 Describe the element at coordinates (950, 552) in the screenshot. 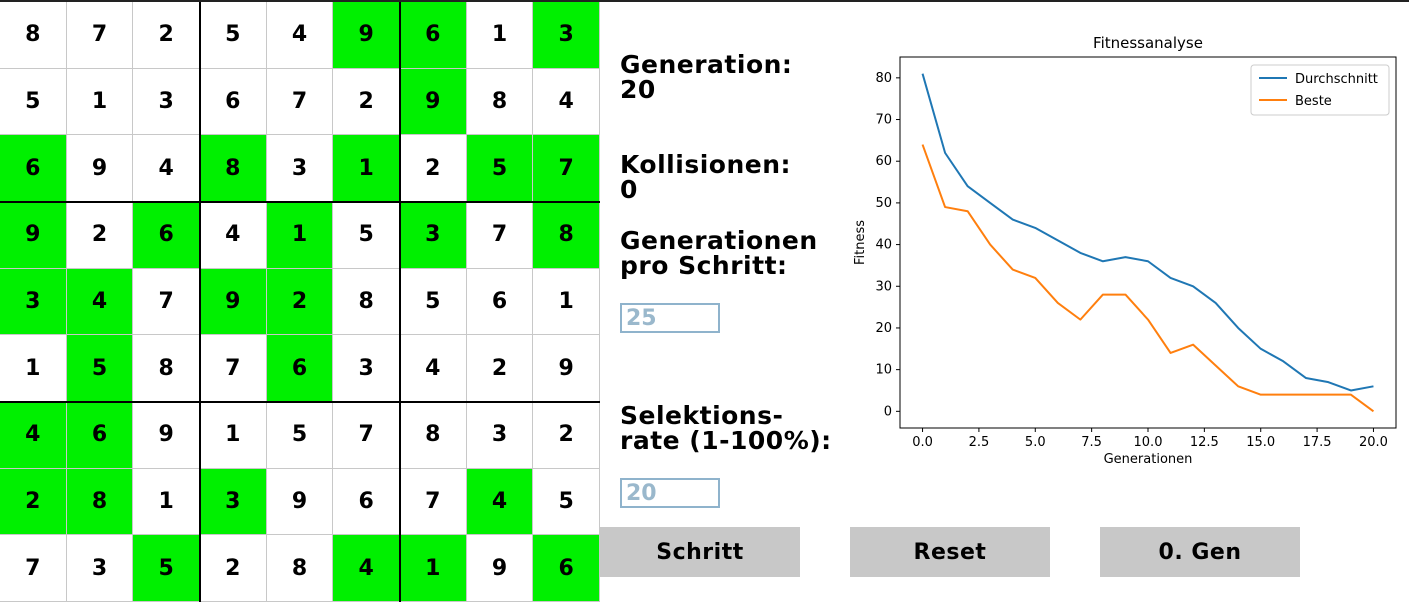

I see `reset-button: Reset` at that location.